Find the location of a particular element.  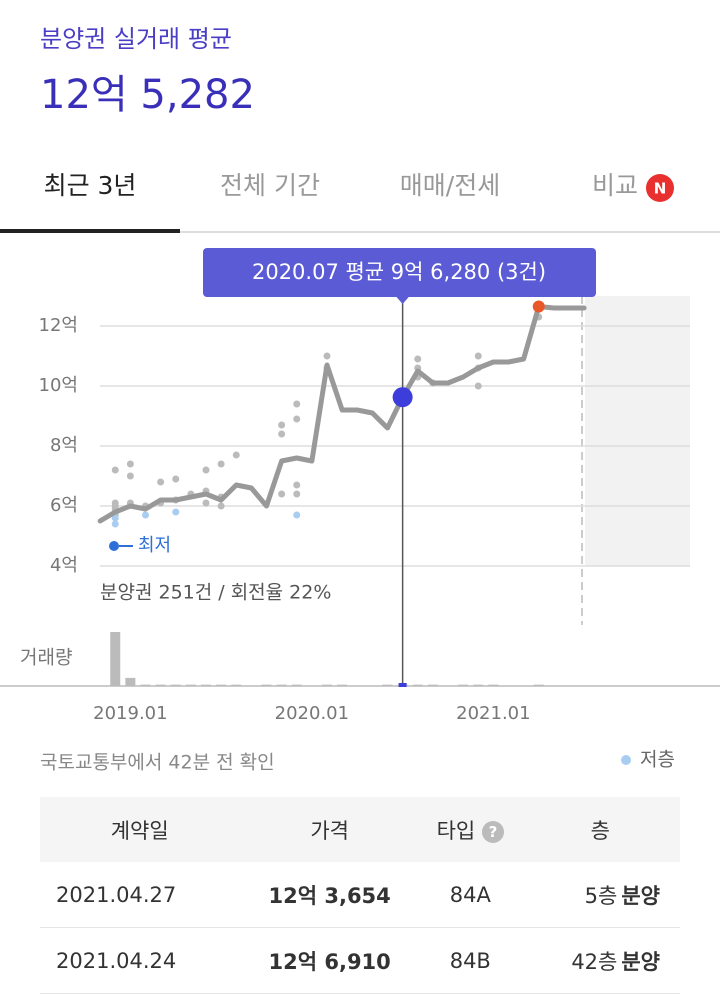

title: 분양권 실거래 평균 is located at coordinates (136, 39).